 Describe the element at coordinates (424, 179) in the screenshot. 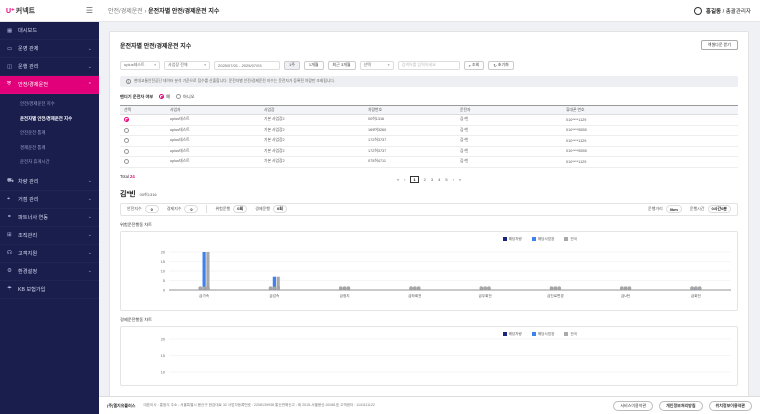

I see `page-button: 2` at that location.